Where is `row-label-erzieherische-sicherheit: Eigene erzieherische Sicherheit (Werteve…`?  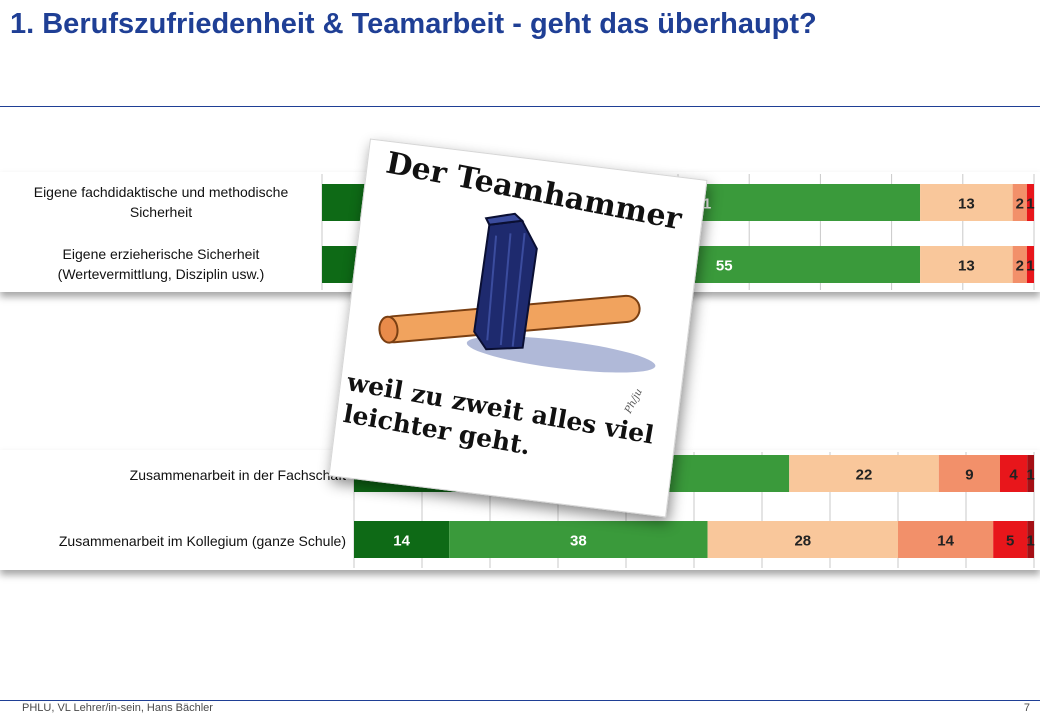
row-label-erzieherische-sicherheit: Eigene erzieherische Sicherheit (Werteve… is located at coordinates (161, 264).